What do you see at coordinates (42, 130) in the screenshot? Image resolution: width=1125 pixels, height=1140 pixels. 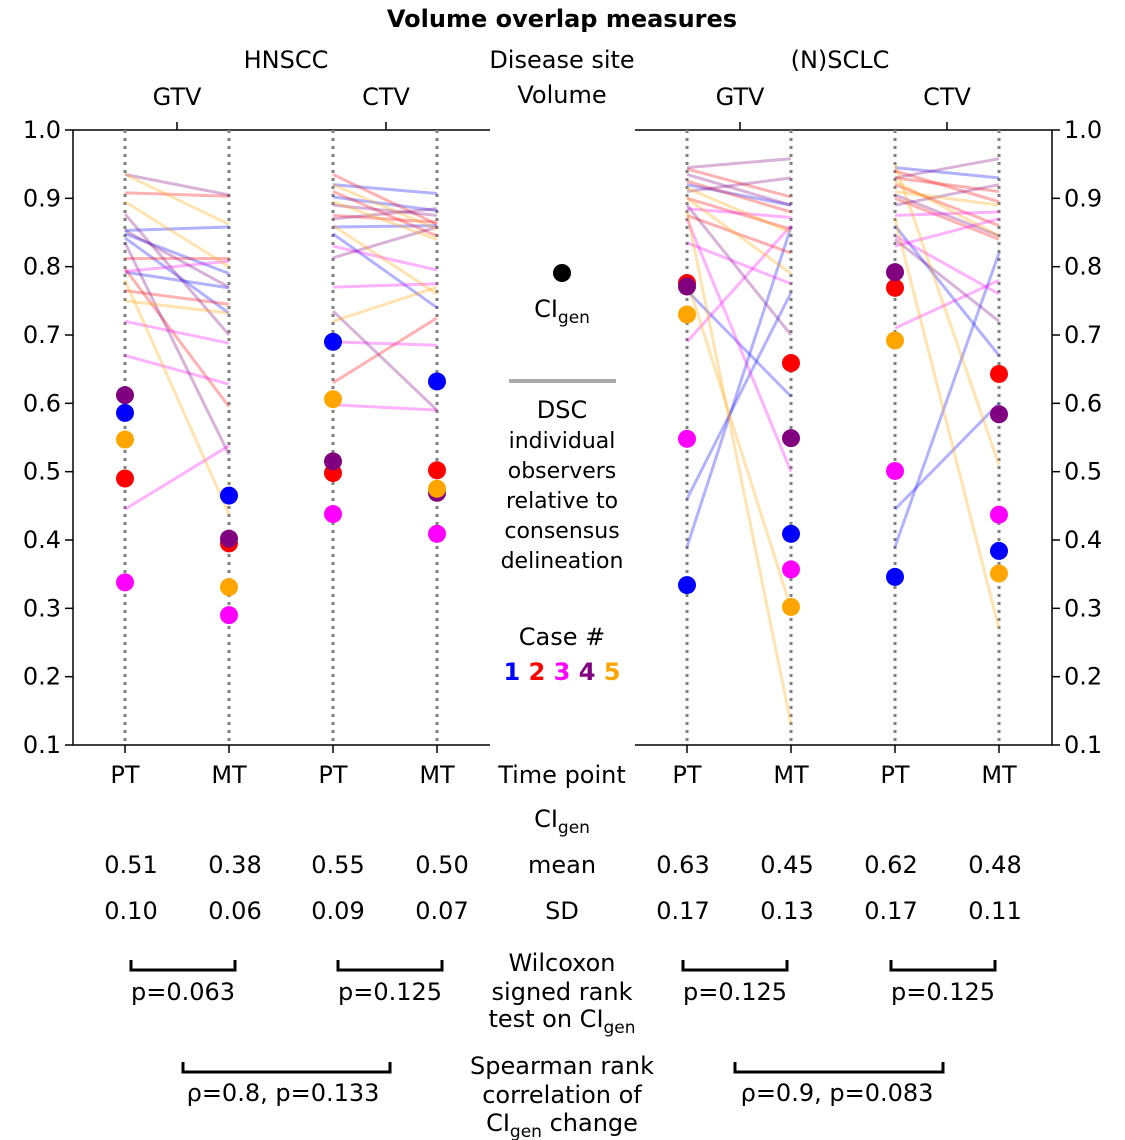 I see `y-tick-label-hnscc: 1.0` at bounding box center [42, 130].